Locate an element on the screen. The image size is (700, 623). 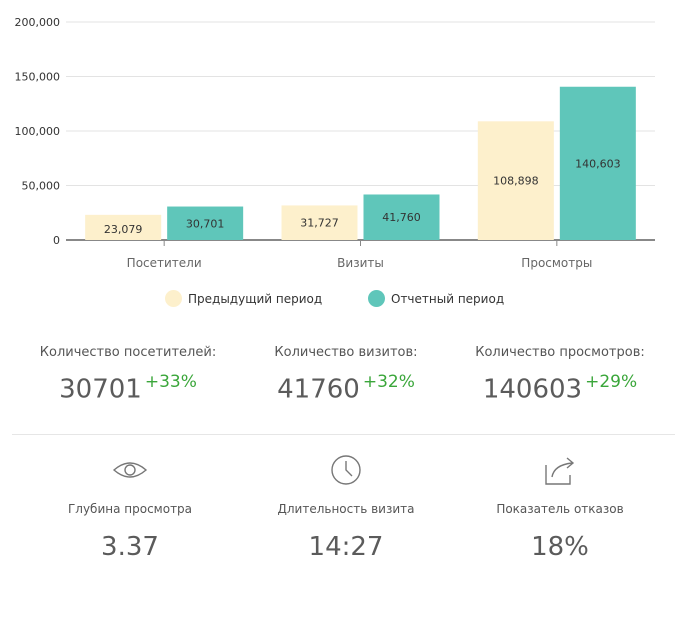
stat-value-row: 41760 +32% is located at coordinates (346, 388).